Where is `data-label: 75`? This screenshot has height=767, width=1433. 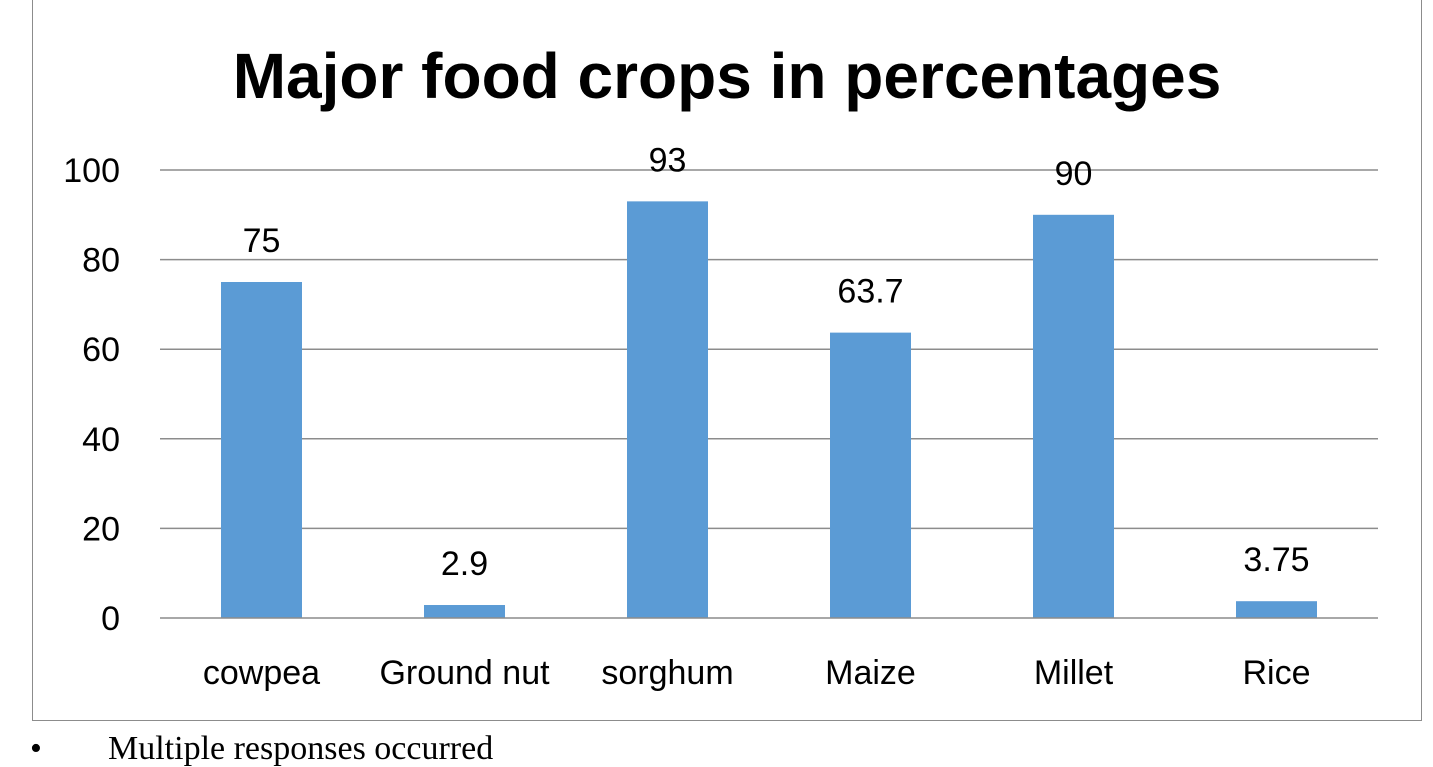 data-label: 75 is located at coordinates (262, 241).